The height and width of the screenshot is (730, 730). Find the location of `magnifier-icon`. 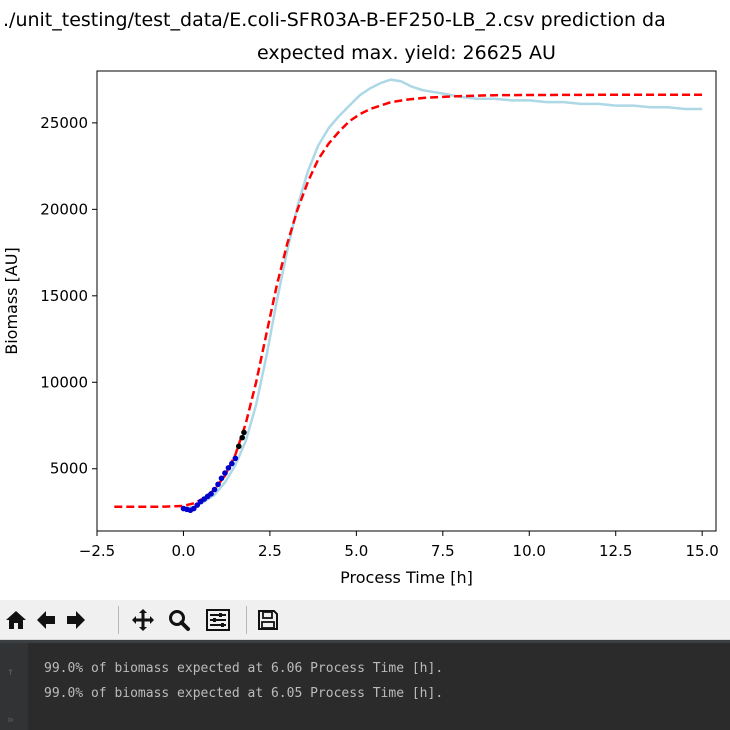

magnifier-icon is located at coordinates (179, 620).